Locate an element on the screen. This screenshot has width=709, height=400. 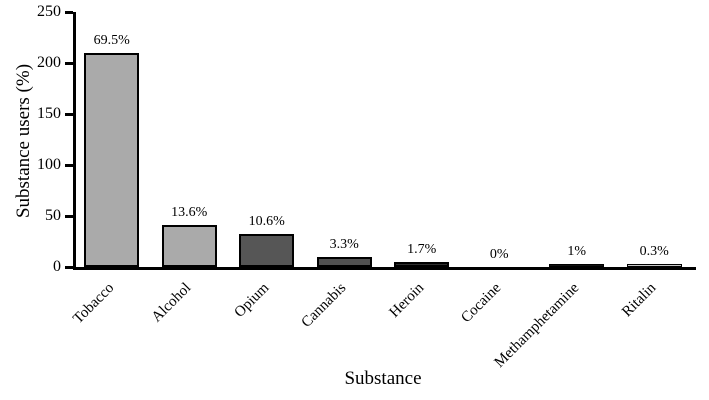
bar-ritalin is located at coordinates (654, 265).